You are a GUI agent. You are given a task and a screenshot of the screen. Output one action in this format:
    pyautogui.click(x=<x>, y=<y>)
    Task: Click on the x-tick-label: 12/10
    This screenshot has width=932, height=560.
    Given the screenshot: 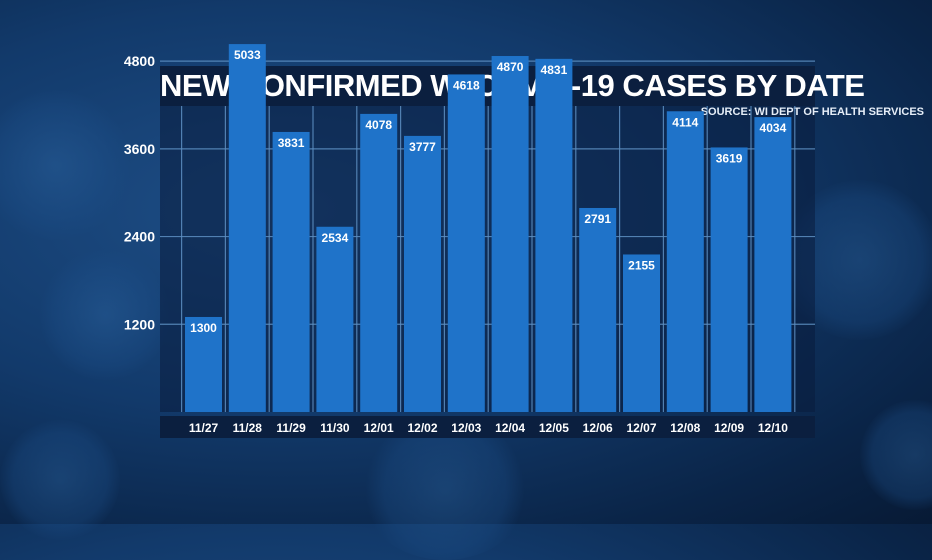 What is the action you would take?
    pyautogui.click(x=773, y=428)
    